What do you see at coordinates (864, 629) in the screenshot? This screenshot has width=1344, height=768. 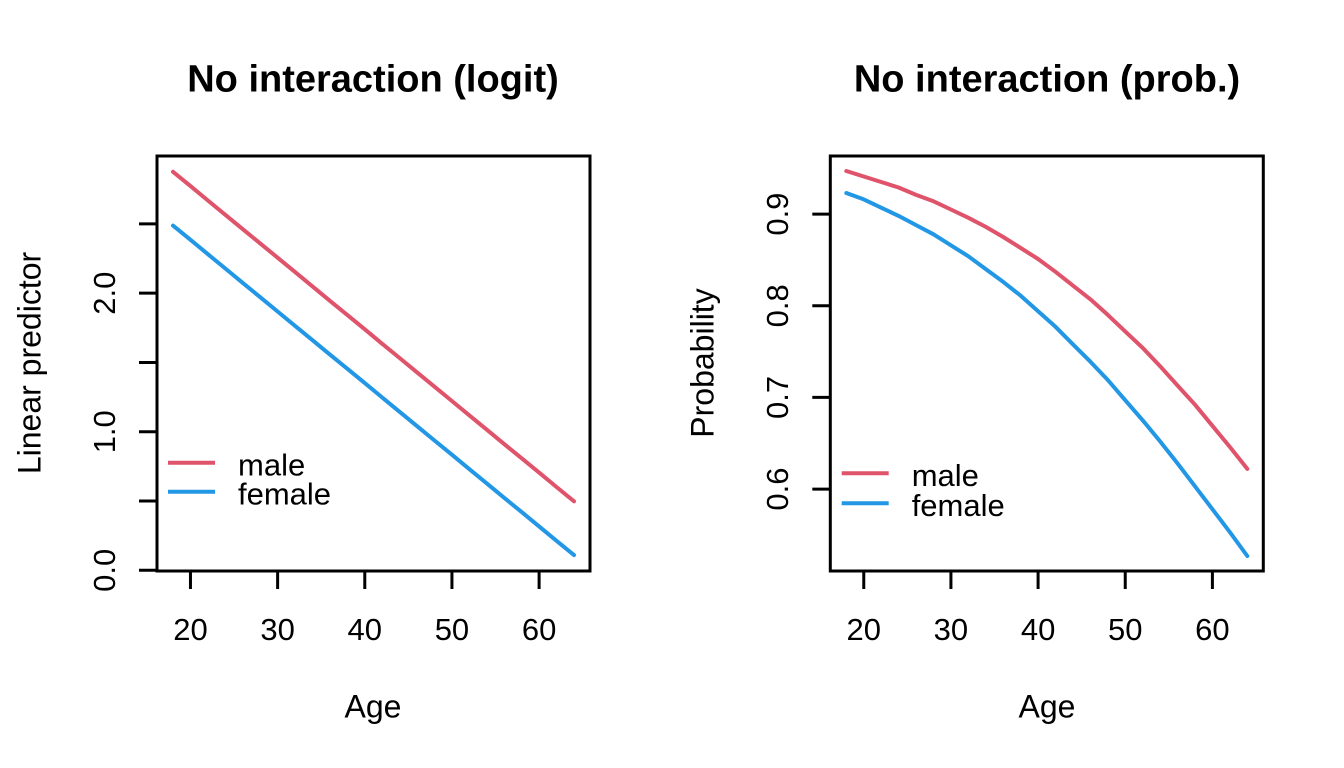 I see `x-tick-label-prob: 20` at bounding box center [864, 629].